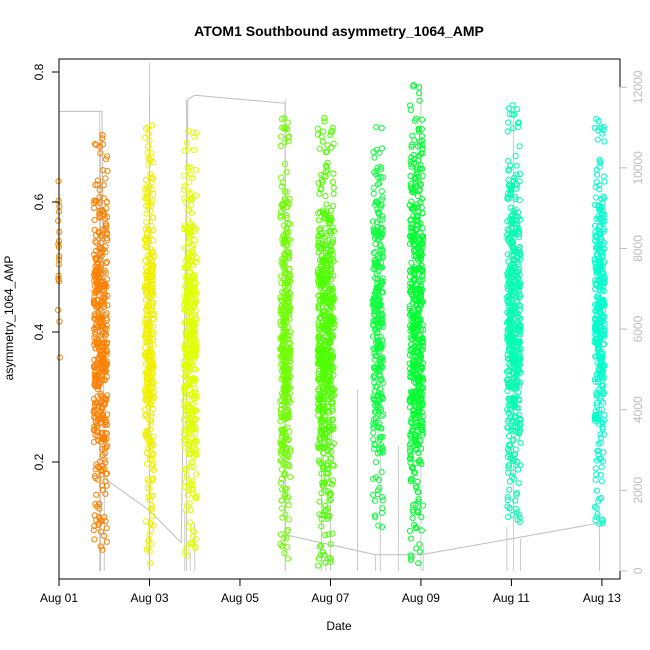 This screenshot has width=650, height=650. What do you see at coordinates (339, 626) in the screenshot?
I see `x-axis-label: Date` at bounding box center [339, 626].